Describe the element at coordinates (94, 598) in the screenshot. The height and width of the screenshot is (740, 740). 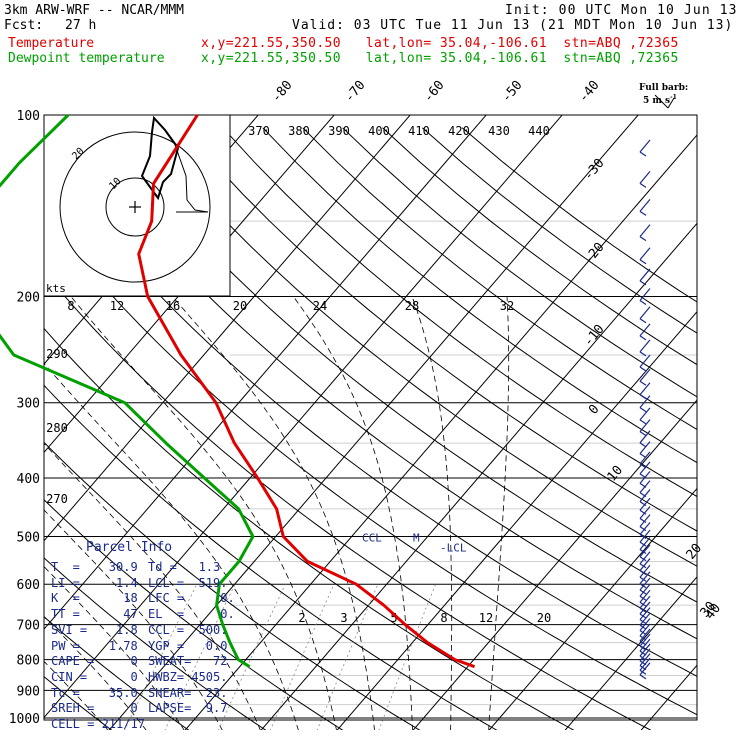
I see `parcel-info-item: K = 18` at that location.